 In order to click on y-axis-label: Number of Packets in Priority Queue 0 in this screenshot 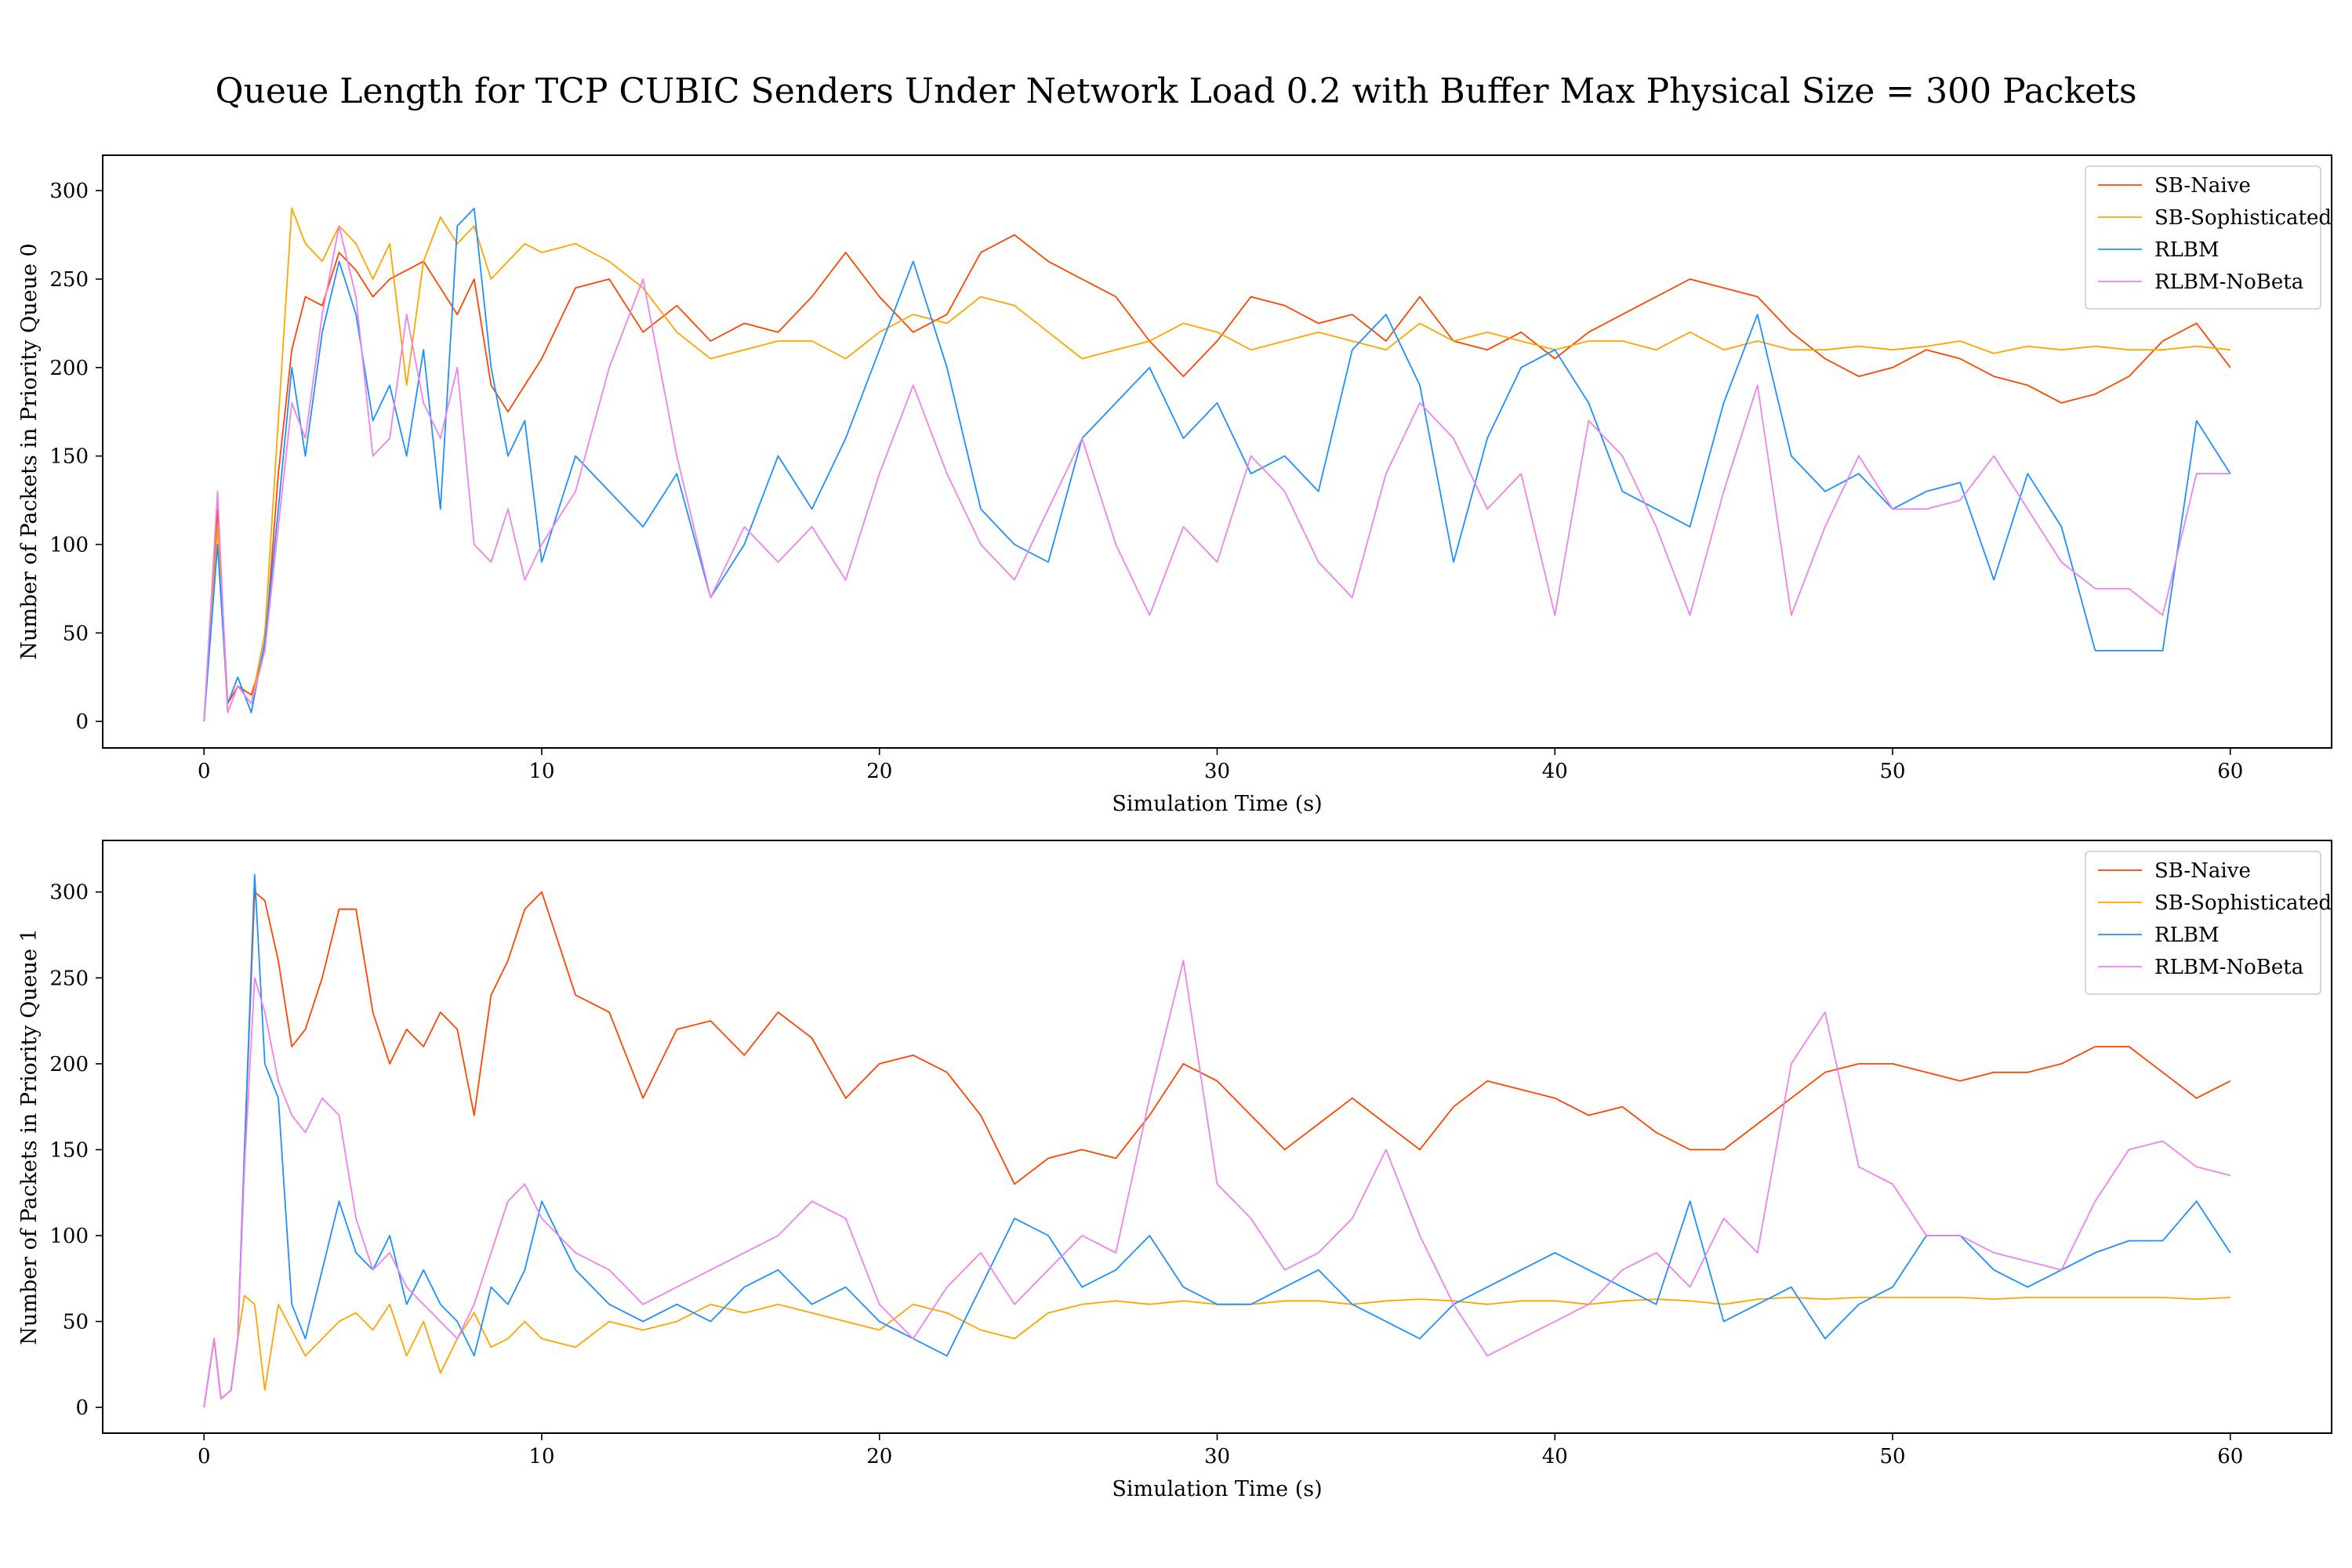, I will do `click(29, 451)`.